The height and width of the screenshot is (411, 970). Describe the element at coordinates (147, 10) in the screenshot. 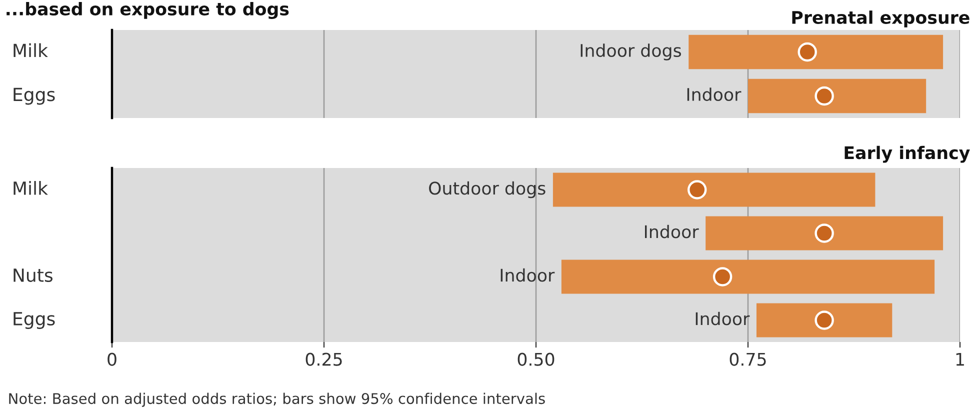

I see `chart-title: ...based on exposure to dogs` at that location.